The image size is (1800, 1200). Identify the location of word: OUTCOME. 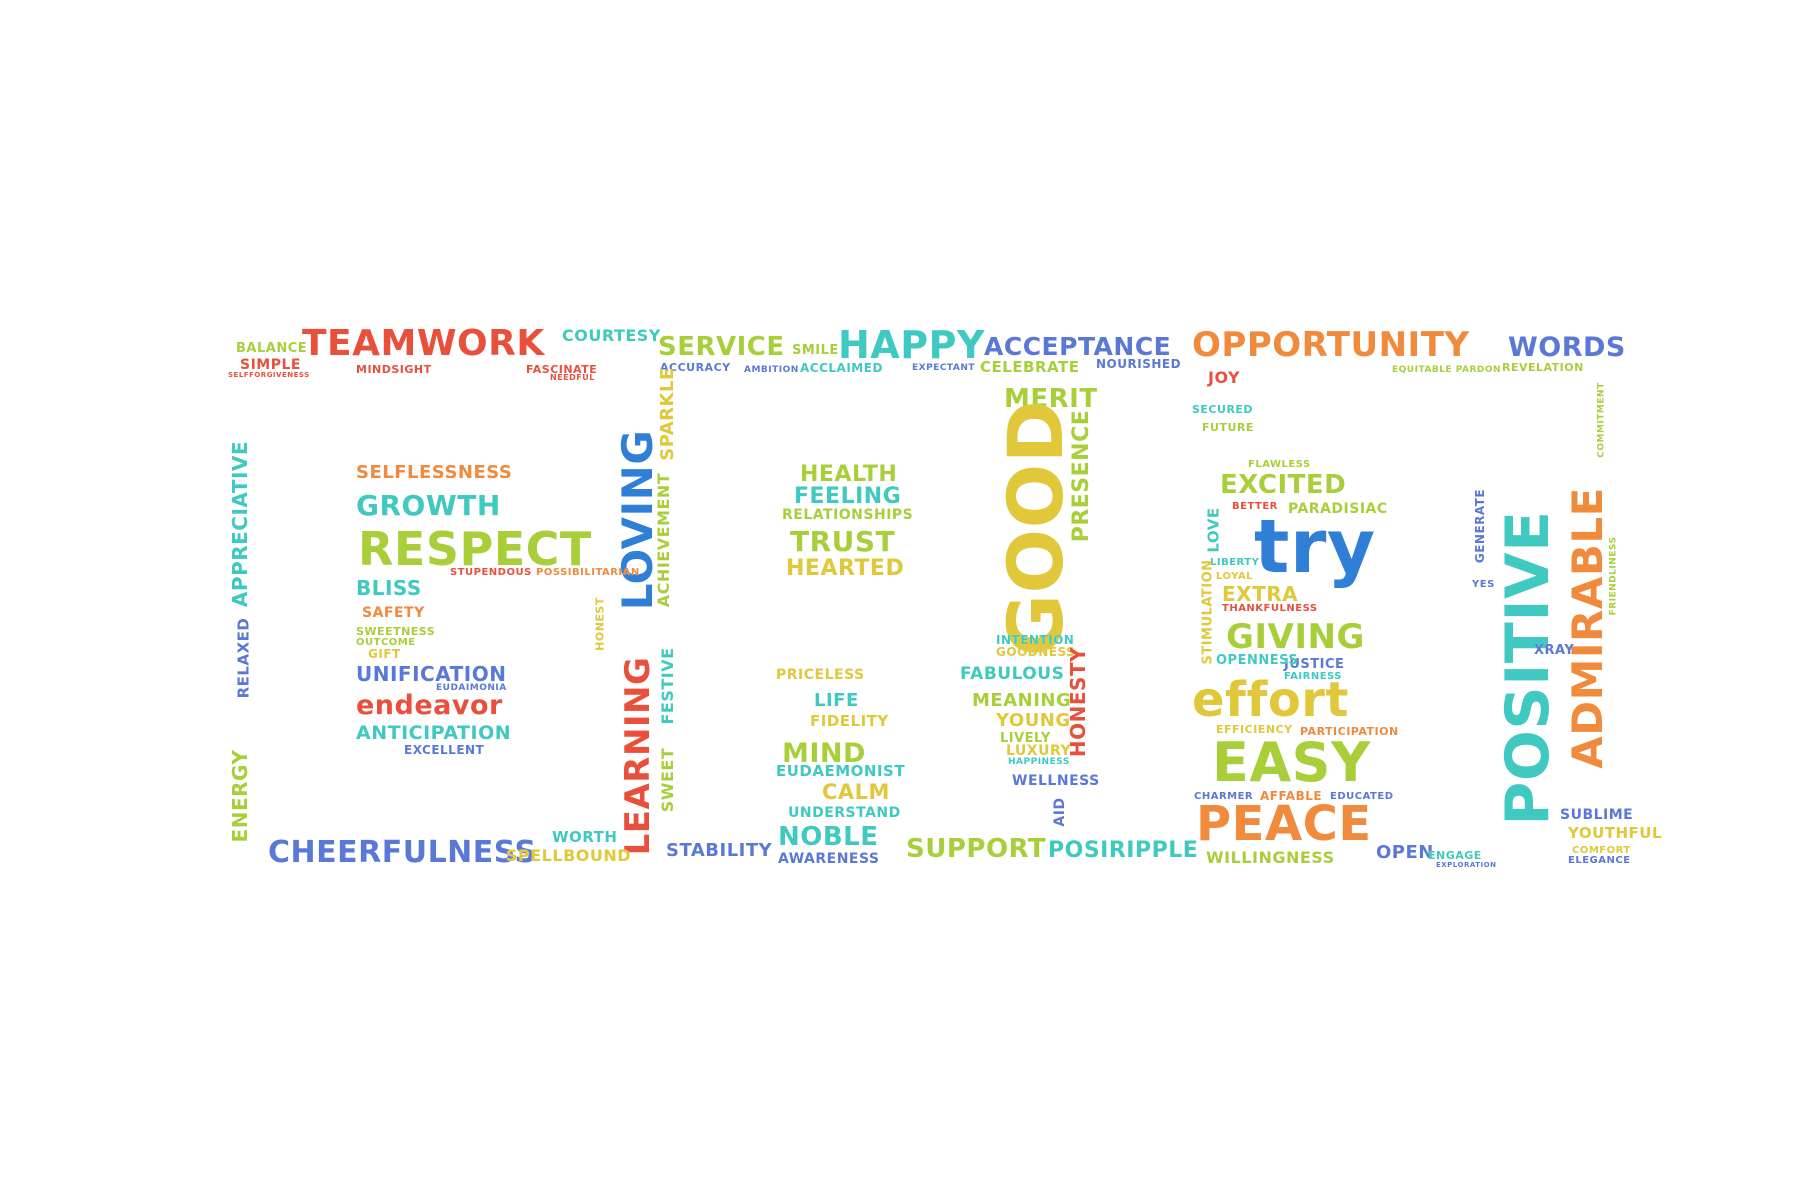
(386, 642).